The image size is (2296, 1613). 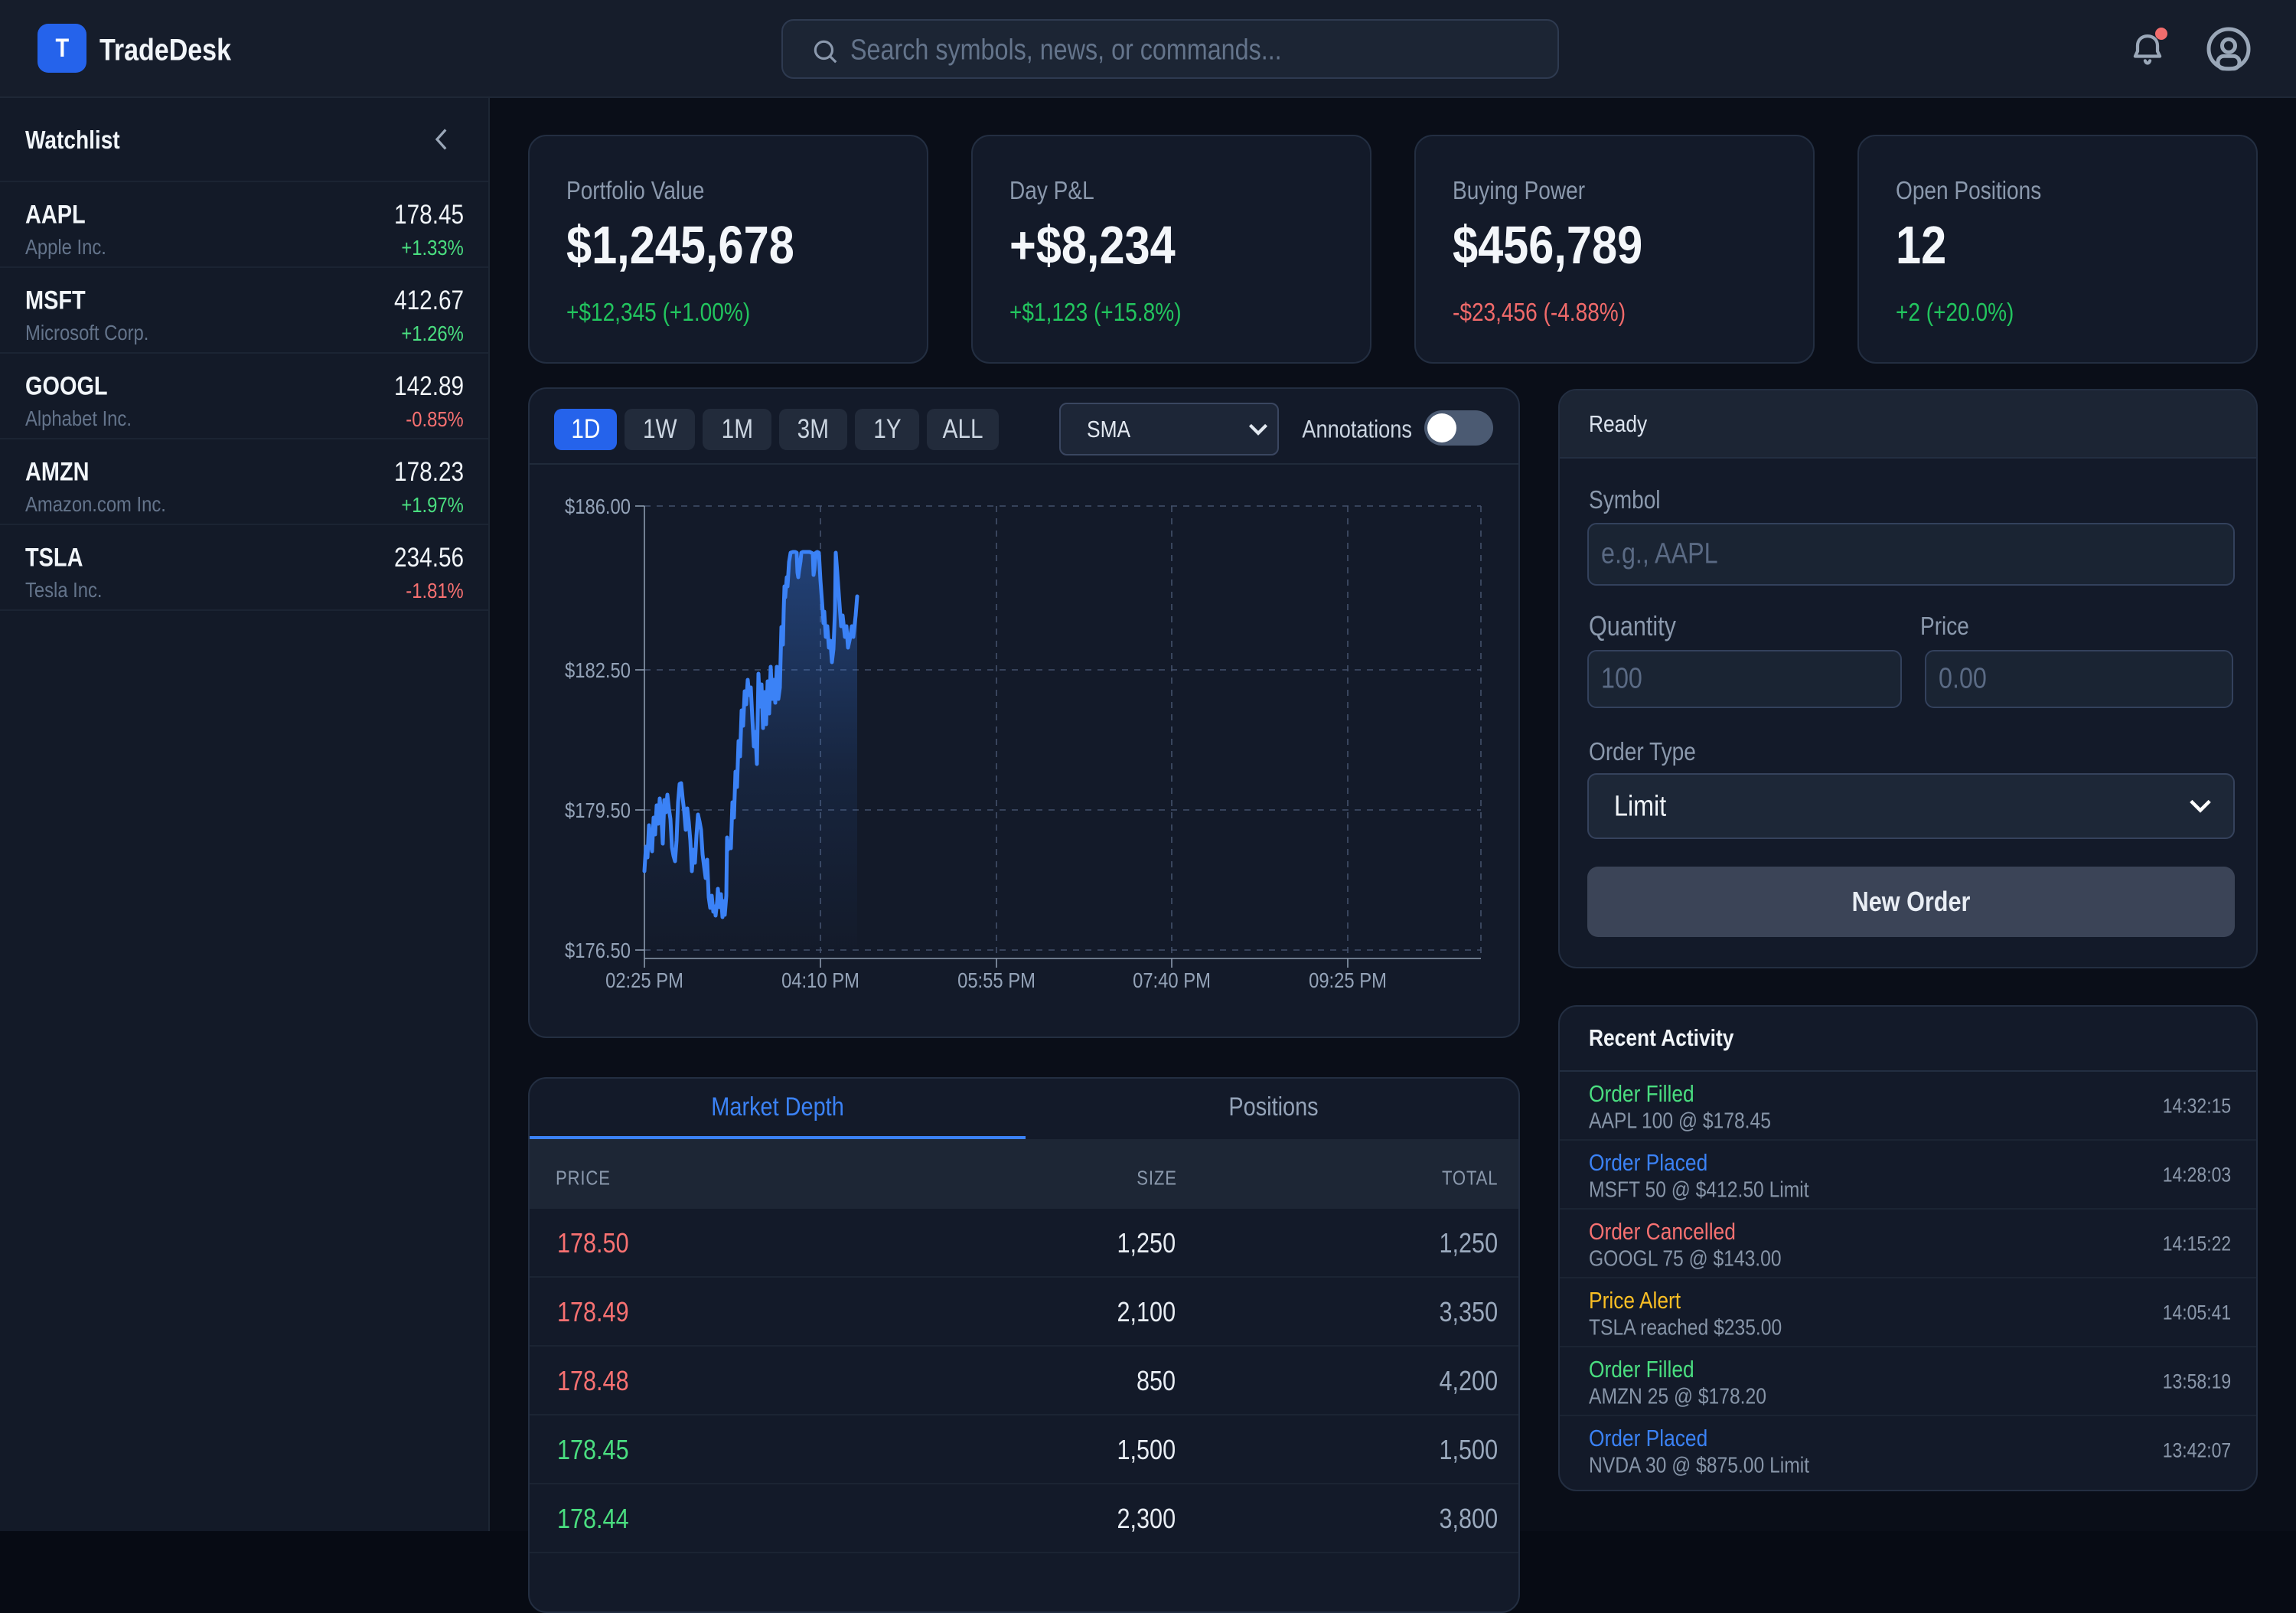 I want to click on svg-text: $176.50, so click(x=598, y=950).